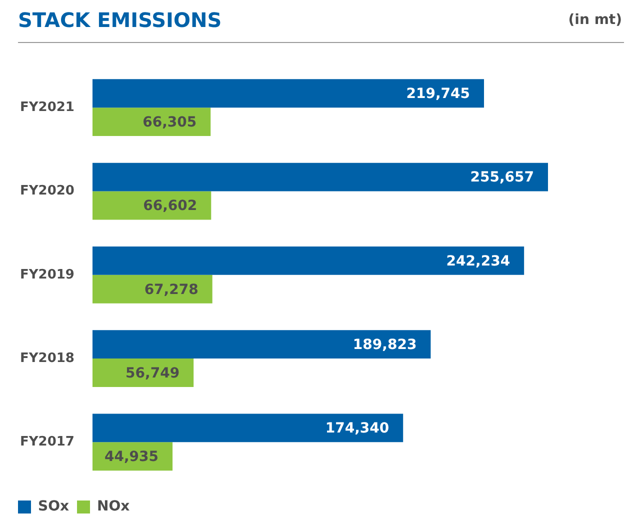 The height and width of the screenshot is (524, 627). I want to click on data-label: 242,234, so click(478, 261).